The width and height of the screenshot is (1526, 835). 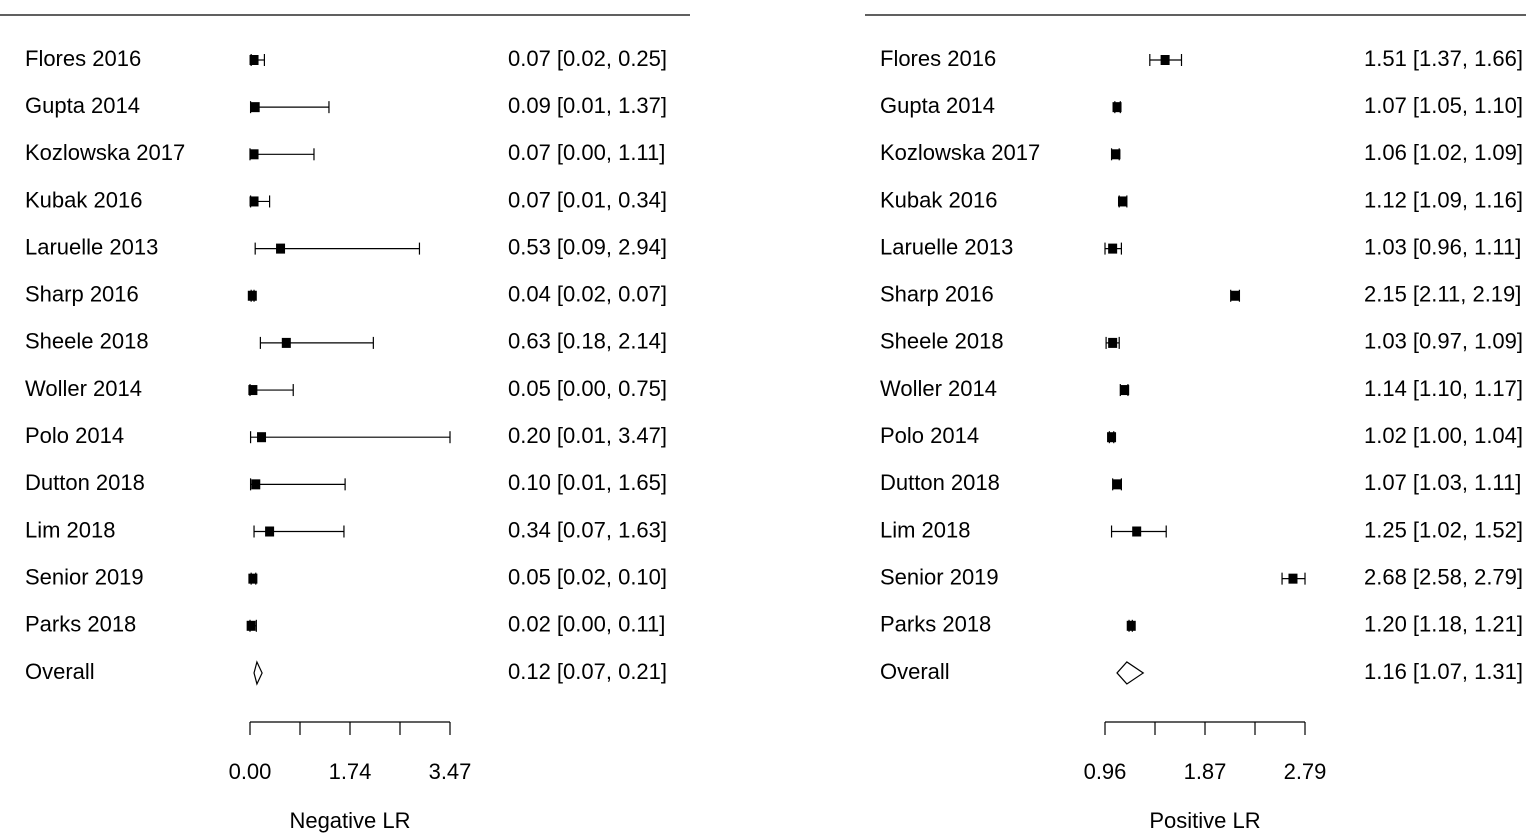 I want to click on study-row: Parks 2018 1.20 [1.18, 1.21], so click(x=1201, y=624).